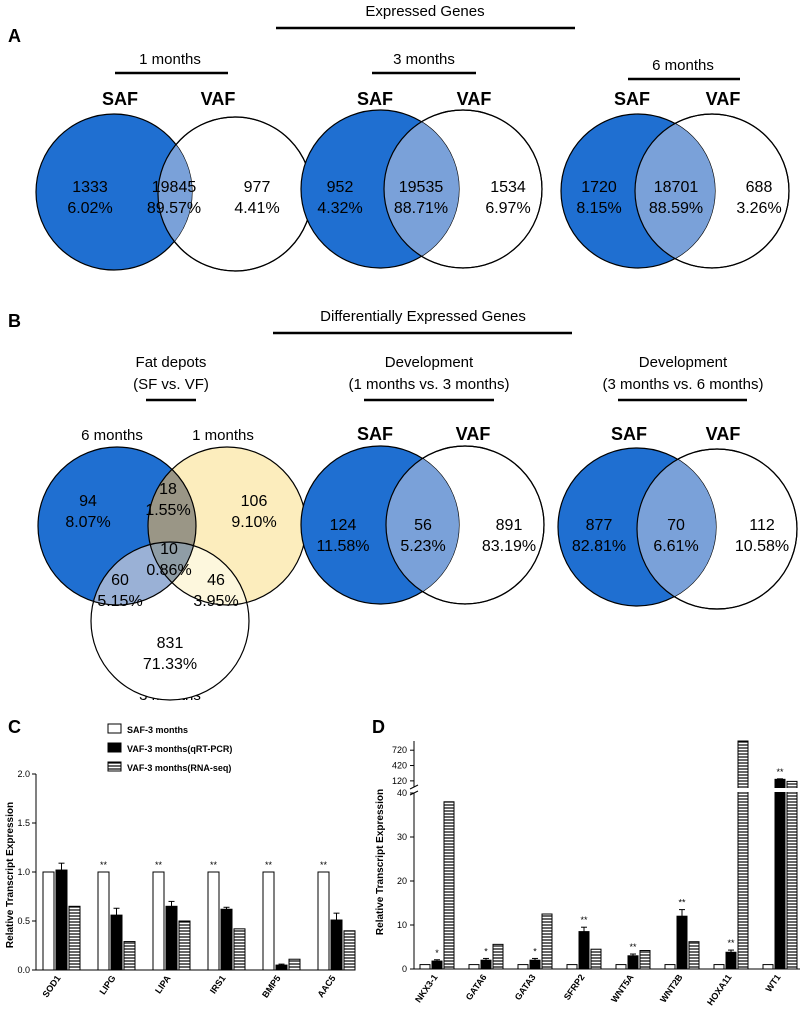  I want to click on d-ytick-label: 120, so click(399, 781).